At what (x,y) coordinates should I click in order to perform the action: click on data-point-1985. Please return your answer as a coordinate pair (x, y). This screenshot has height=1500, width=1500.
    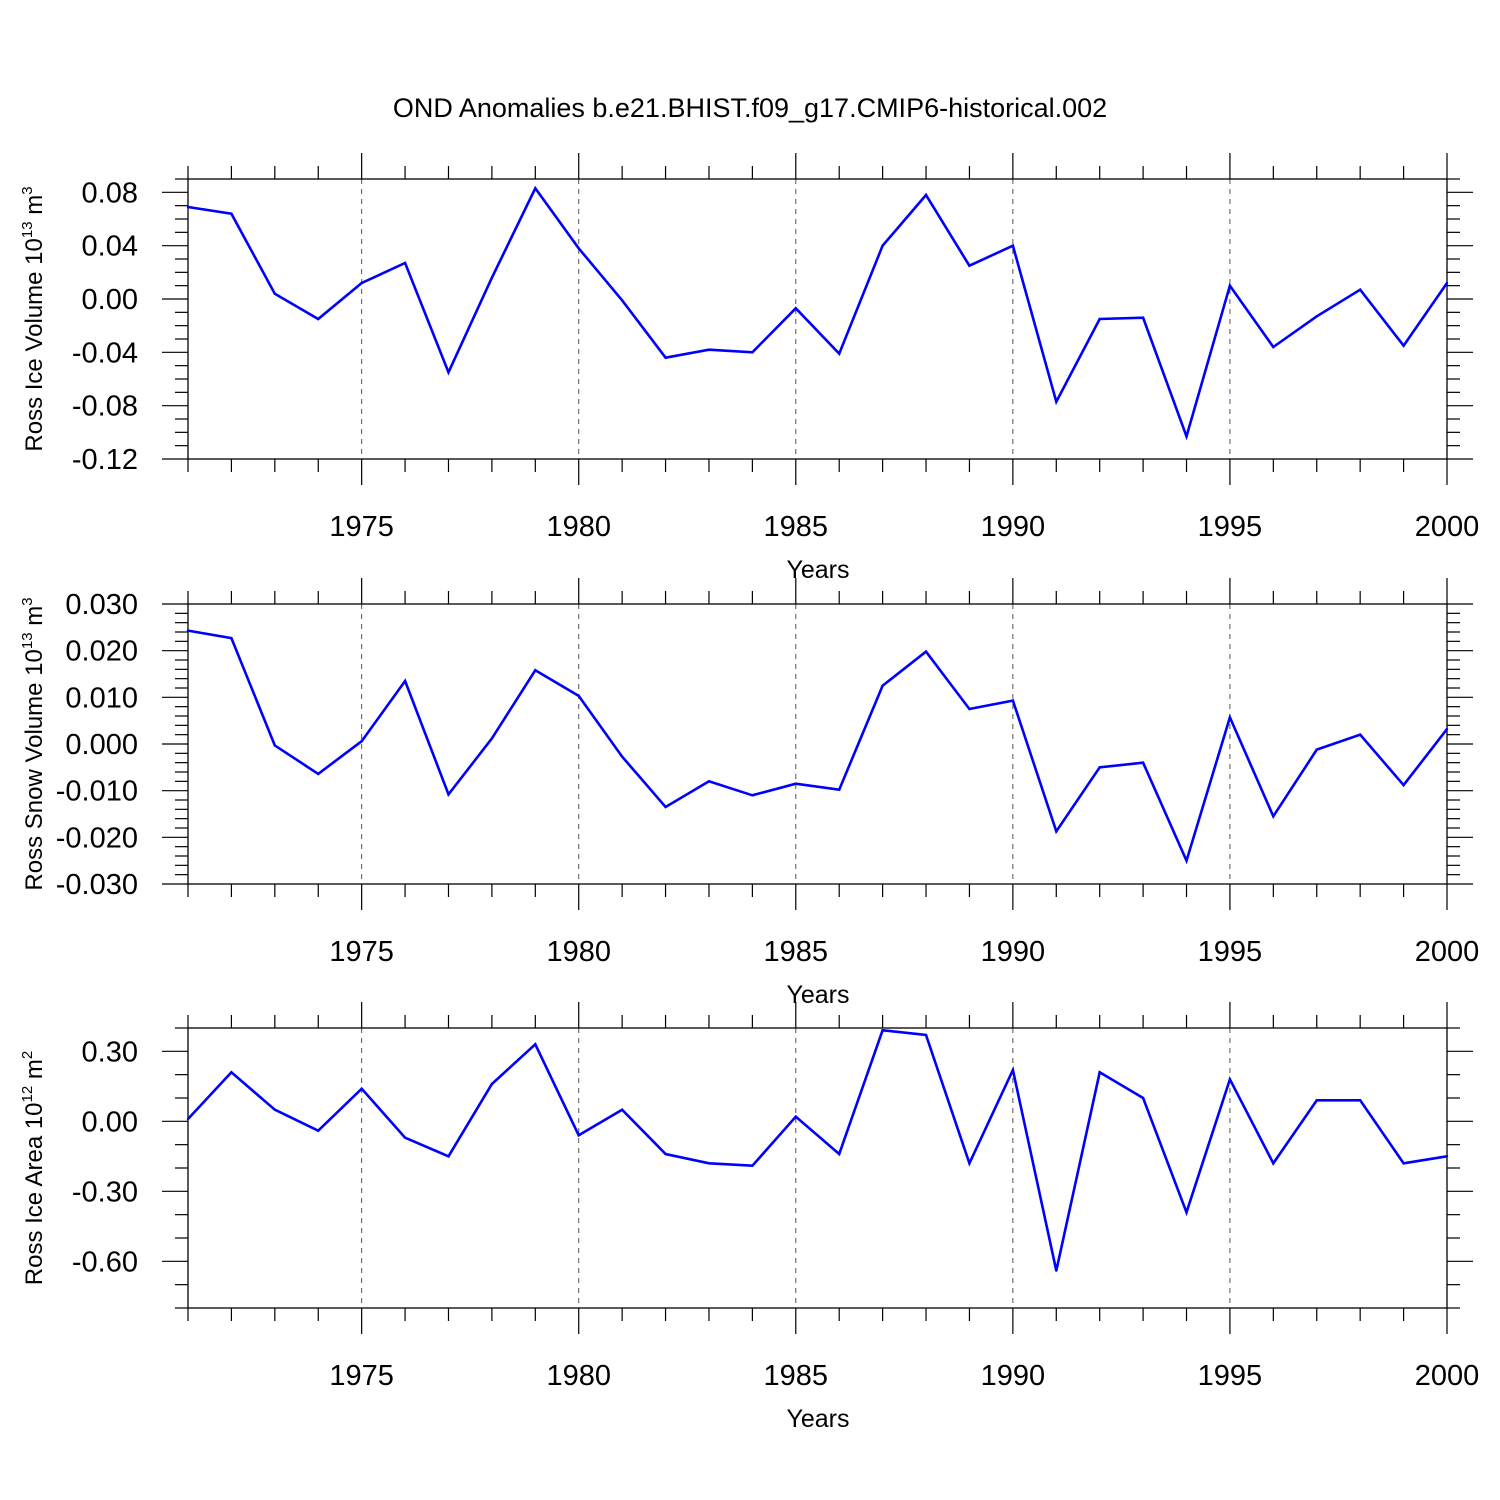
    Looking at the image, I should click on (795, 308).